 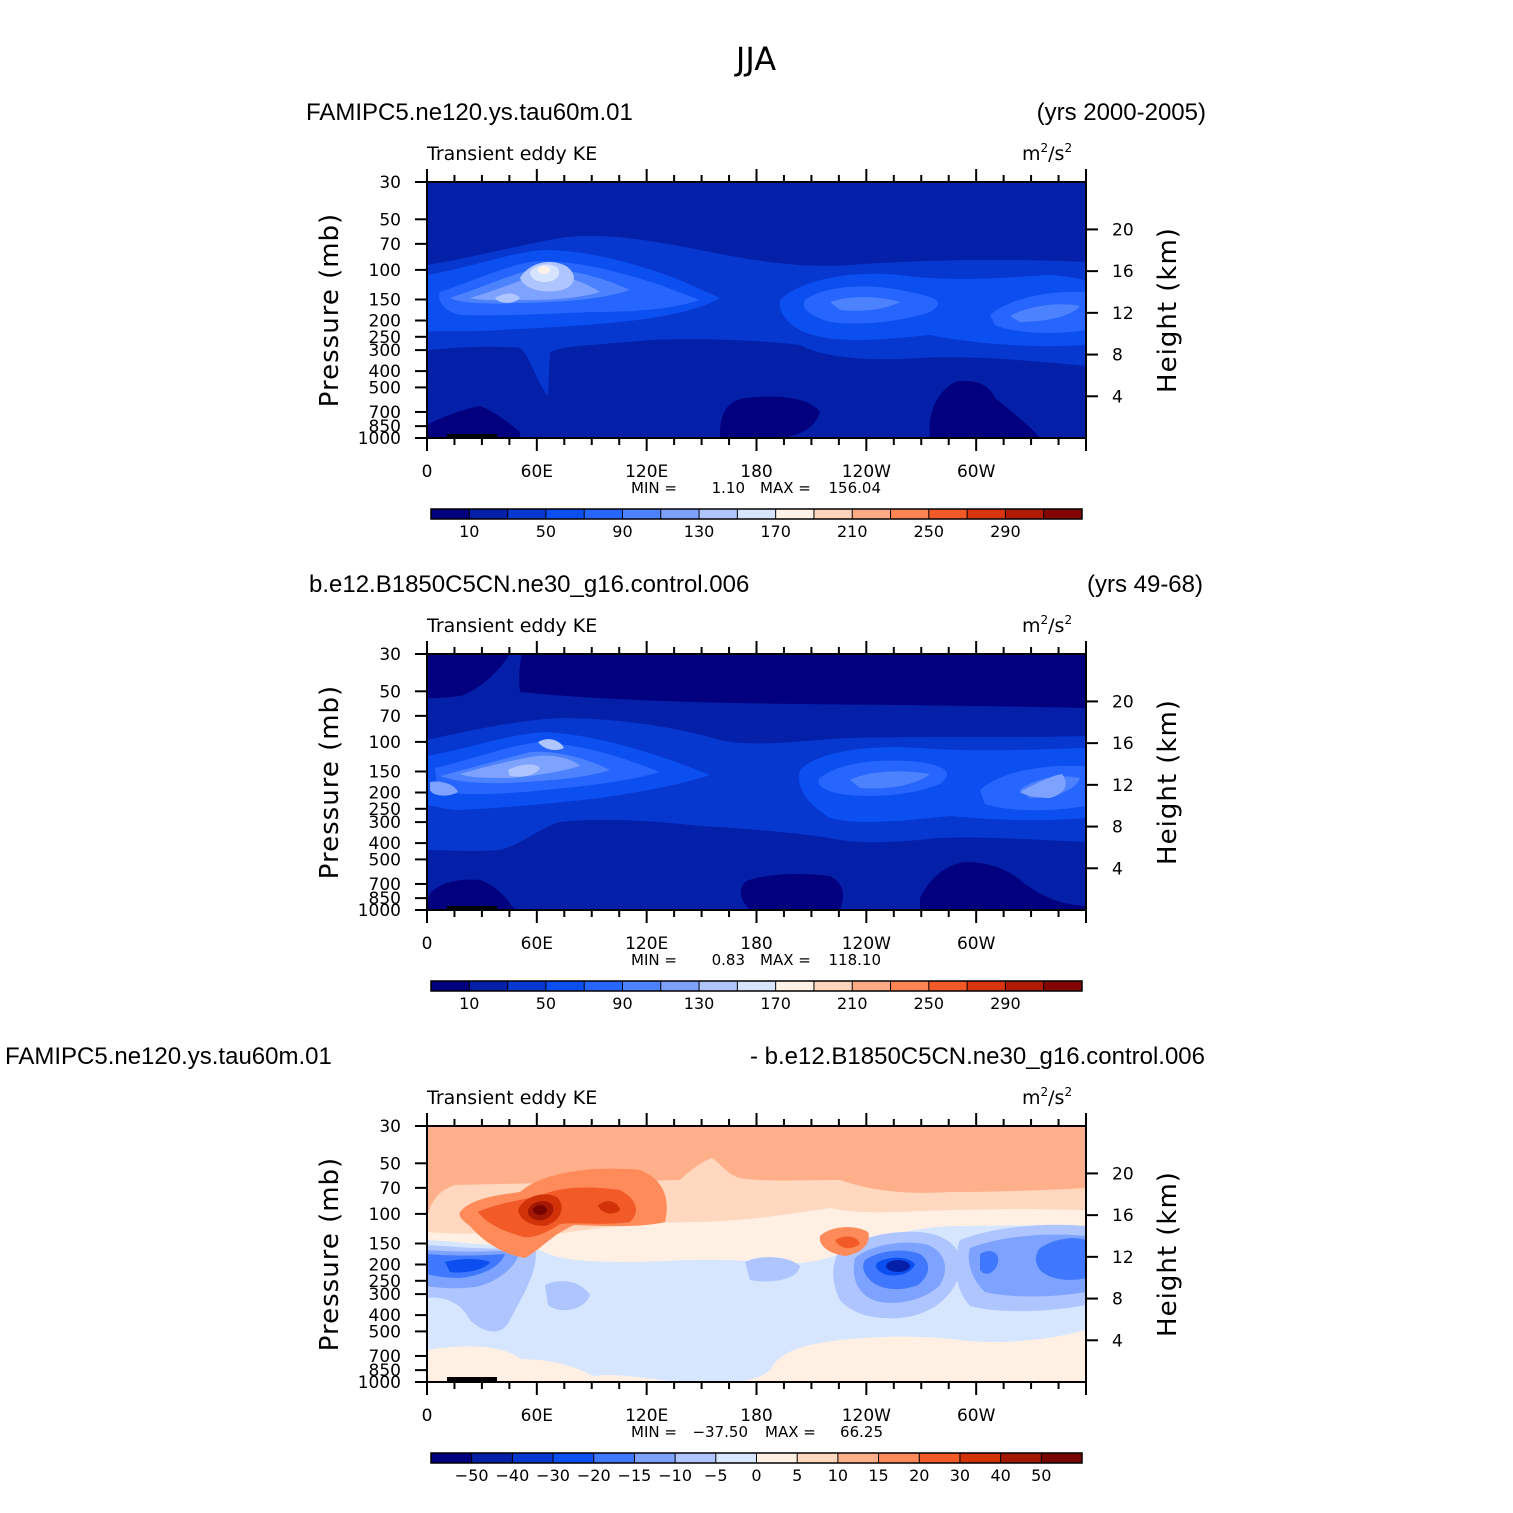 What do you see at coordinates (756, 1366) in the screenshot?
I see `panel-3-contour-near-surface` at bounding box center [756, 1366].